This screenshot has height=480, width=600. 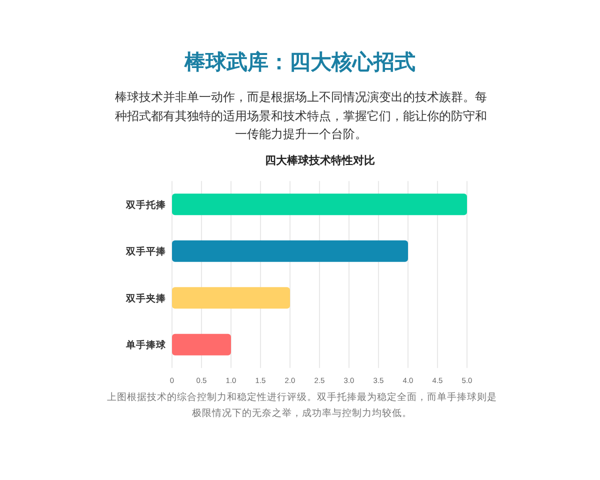 I want to click on text: 四大棒球技术特性对比, so click(x=320, y=160).